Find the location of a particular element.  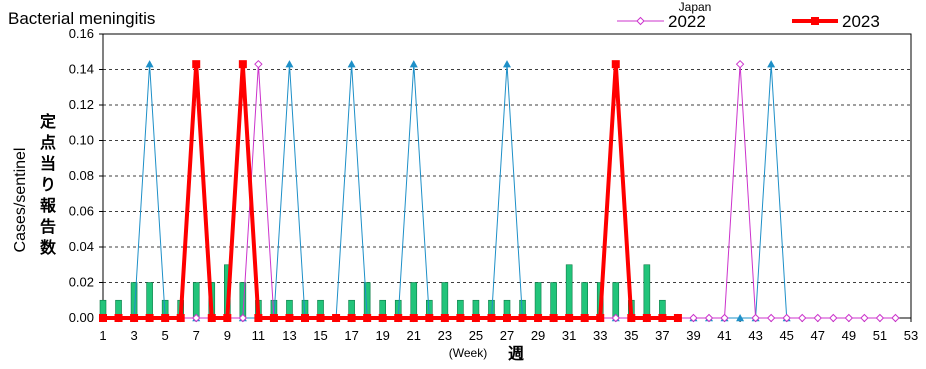

y-tick-label: 0.14 is located at coordinates (81, 69).